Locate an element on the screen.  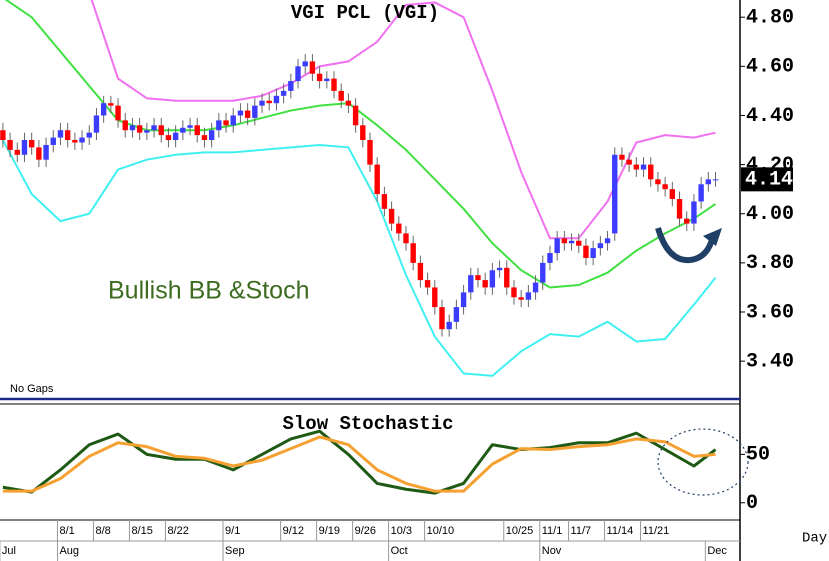
y-tick-label: 4.60 is located at coordinates (770, 67).